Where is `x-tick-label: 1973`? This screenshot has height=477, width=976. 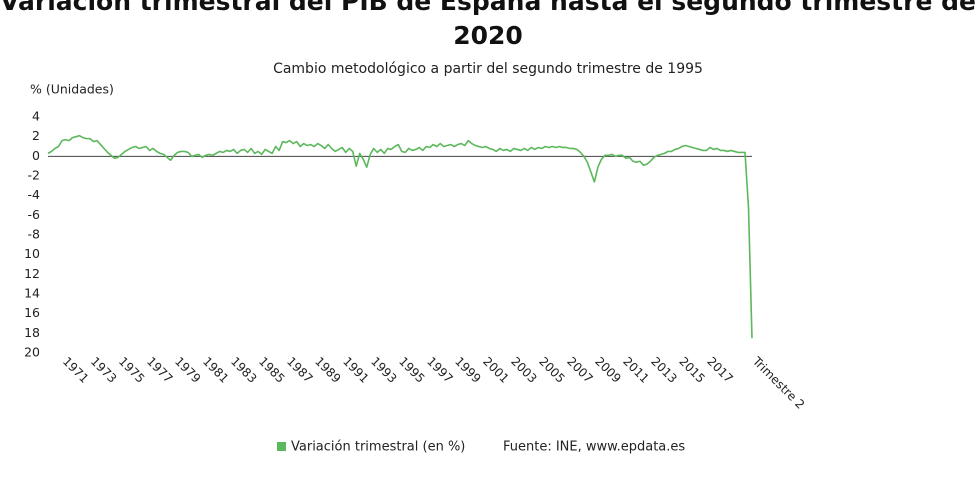 x-tick-label: 1973 is located at coordinates (103, 369).